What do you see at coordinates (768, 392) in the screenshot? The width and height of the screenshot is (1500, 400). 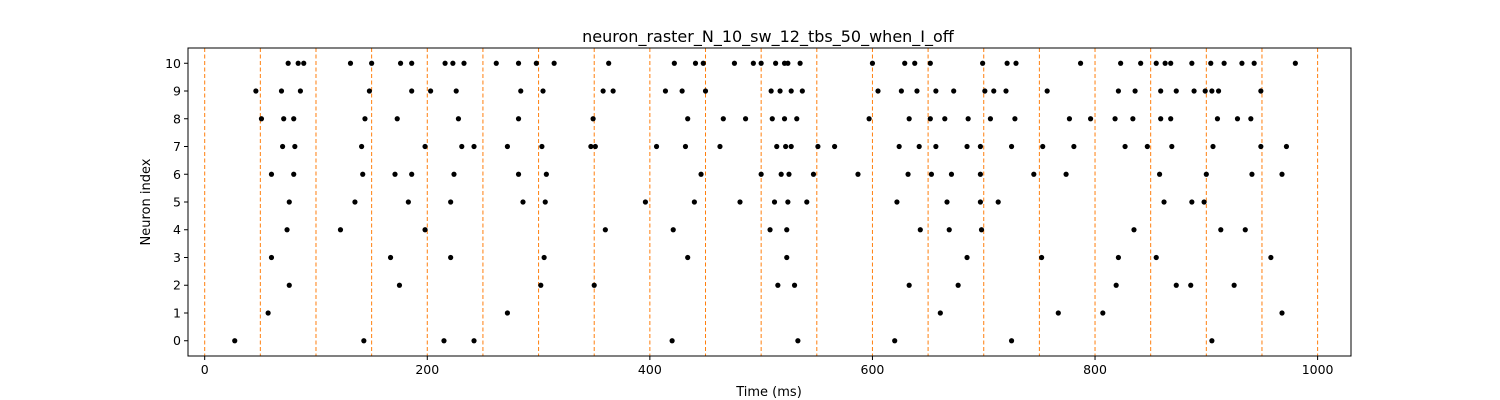 I see `x-axis-label: Time (ms)` at bounding box center [768, 392].